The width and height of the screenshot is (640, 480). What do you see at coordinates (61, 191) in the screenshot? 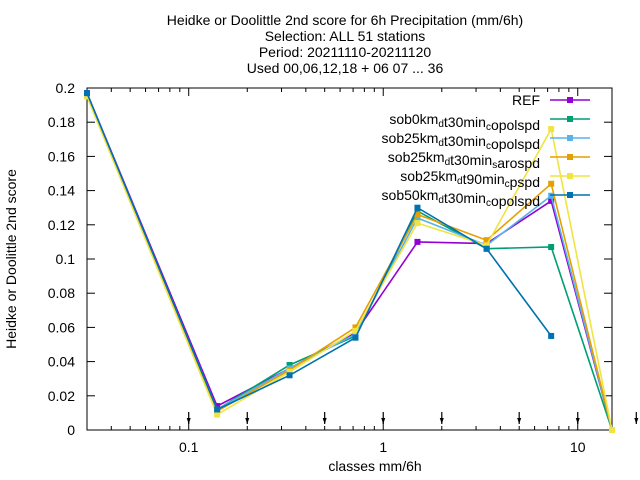
I see `y-tick-label: 0.14` at bounding box center [61, 191].